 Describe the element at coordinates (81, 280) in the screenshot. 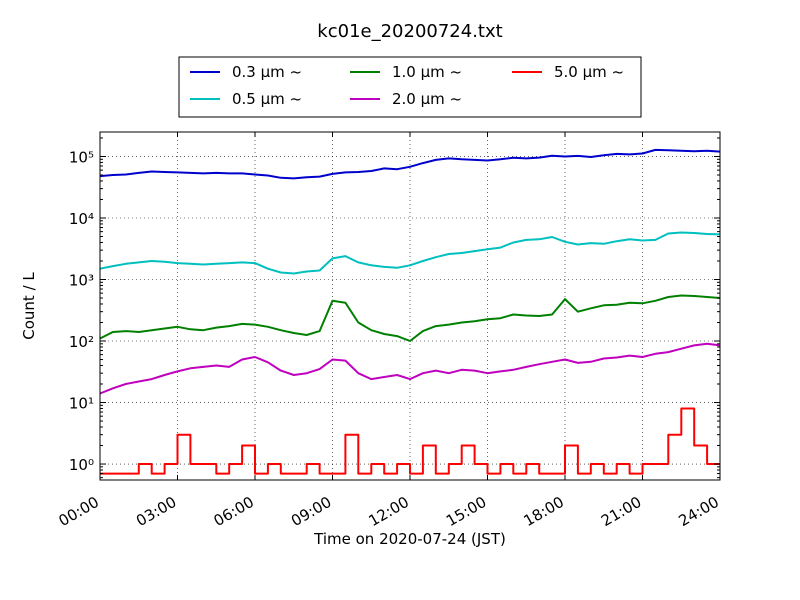

I see `y-tick-label: 10³` at that location.